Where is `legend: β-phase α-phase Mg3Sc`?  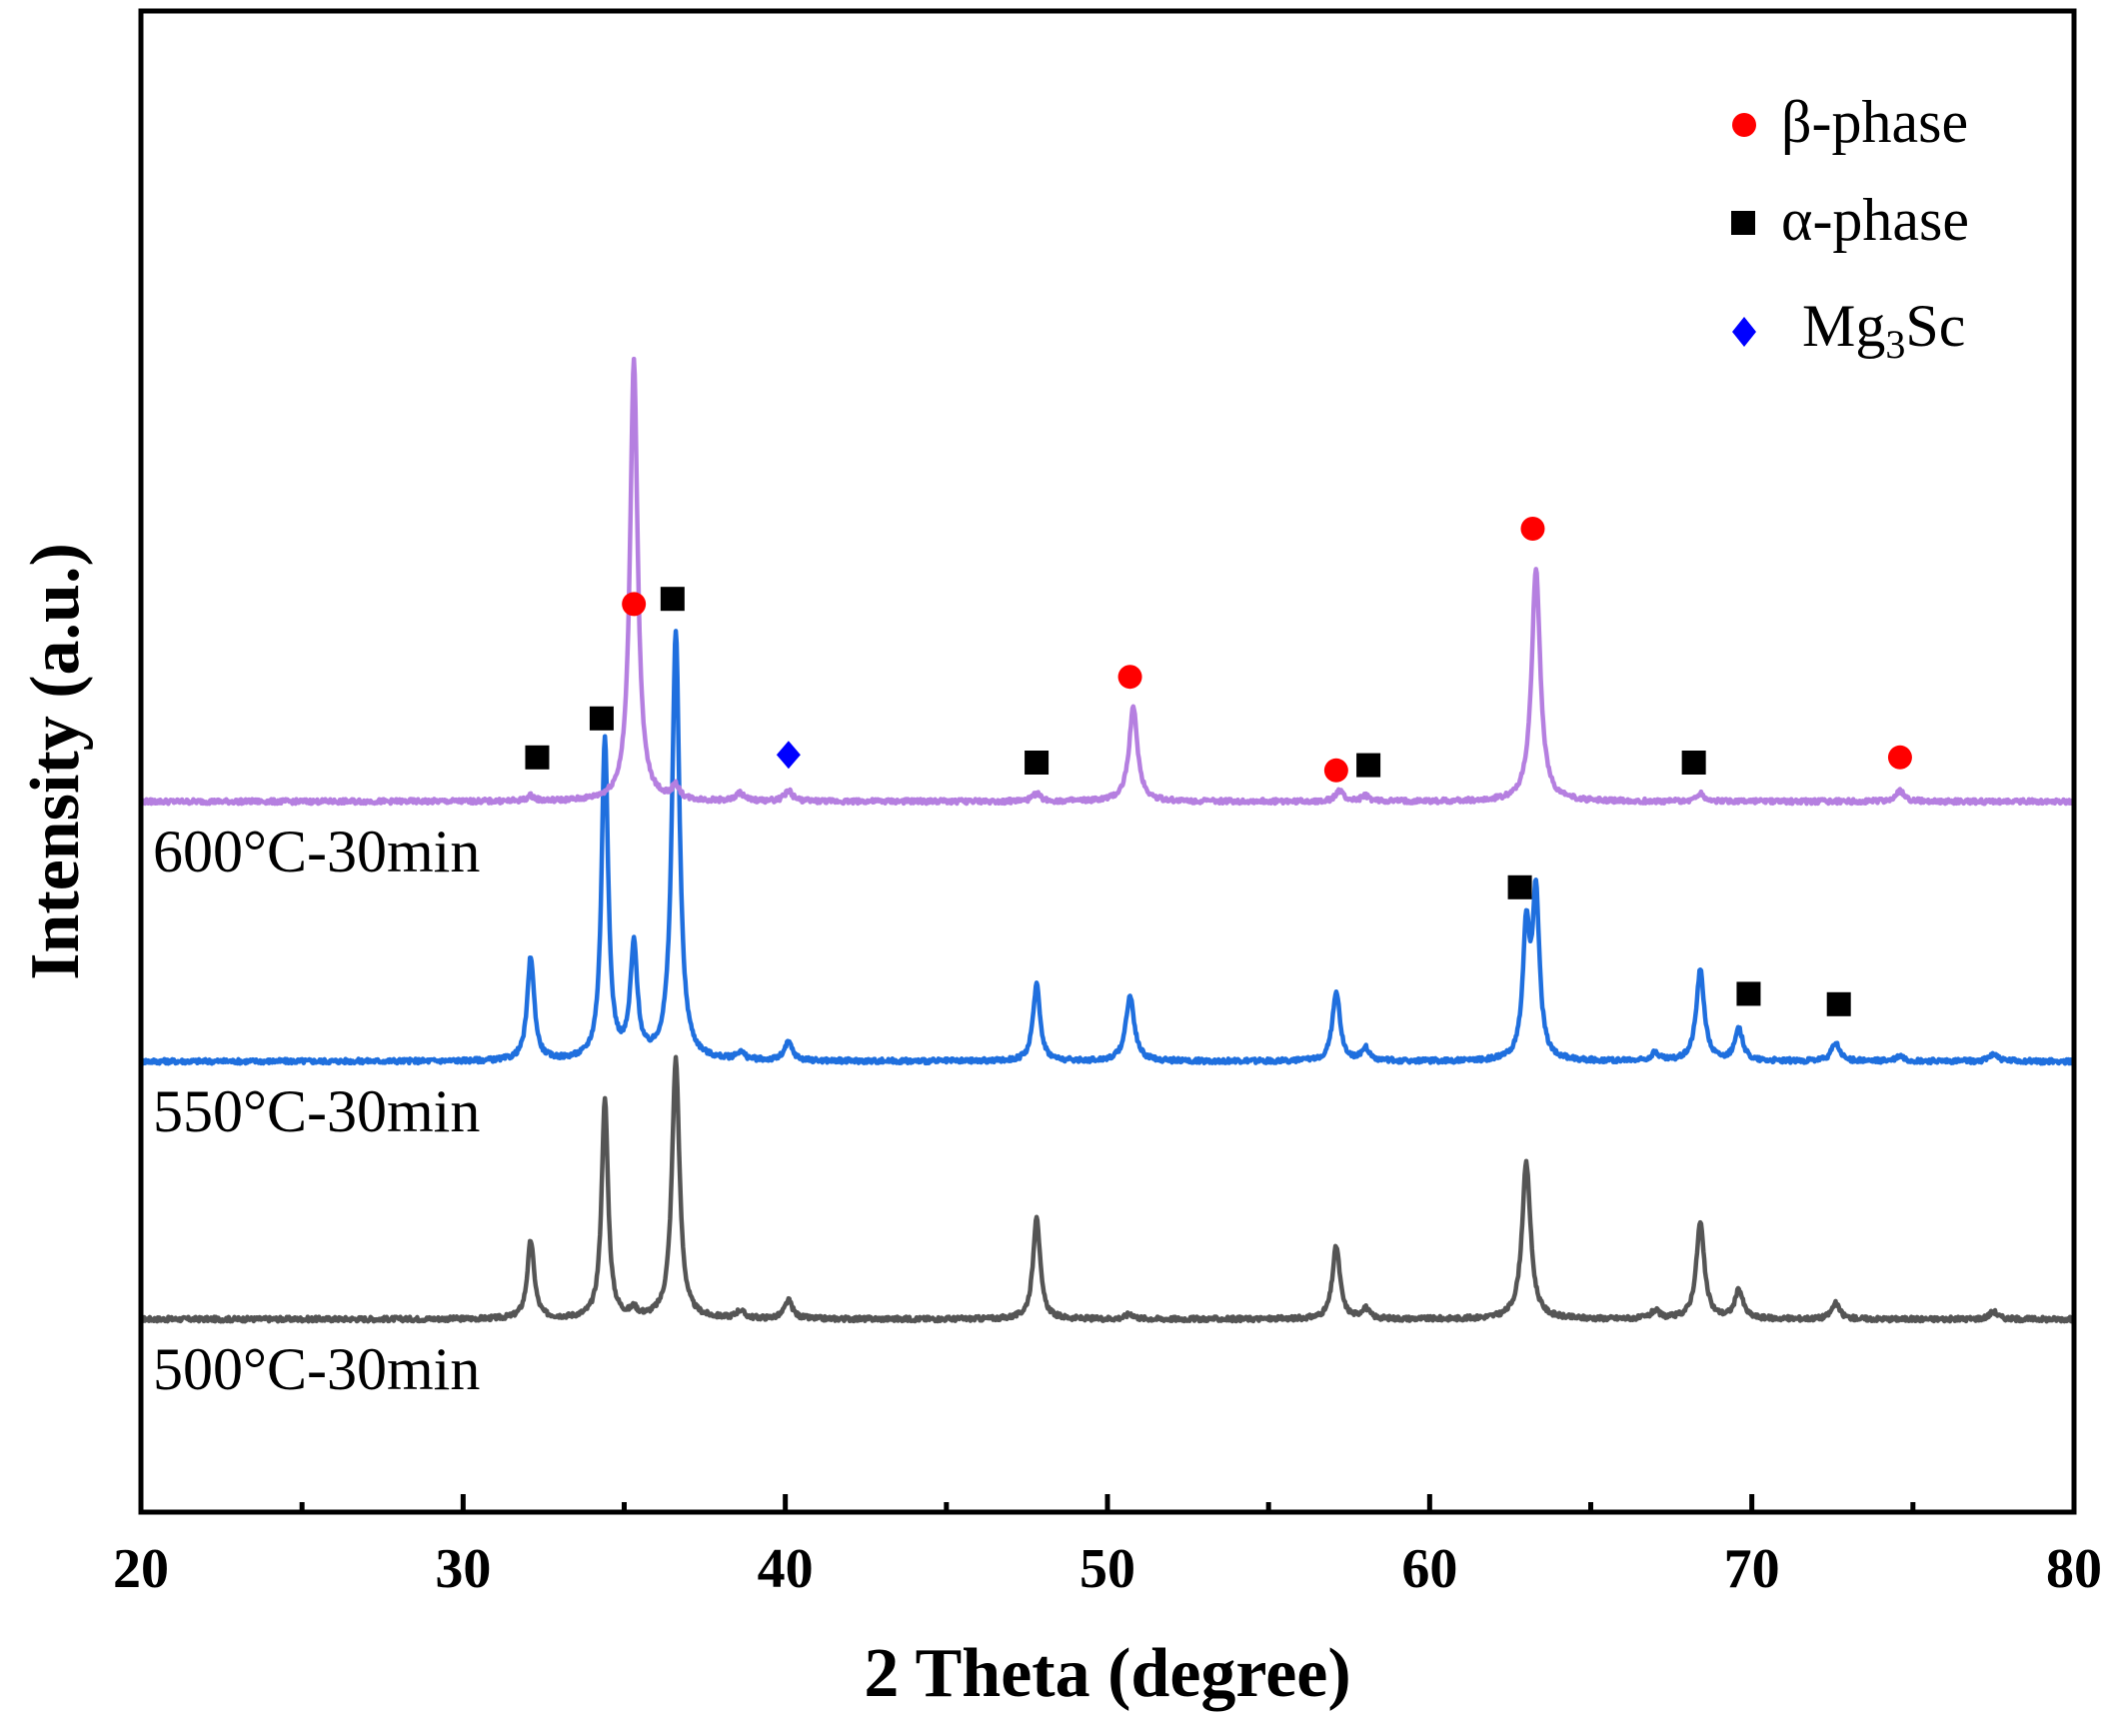
legend: β-phase α-phase Mg3Sc is located at coordinates (1850, 228).